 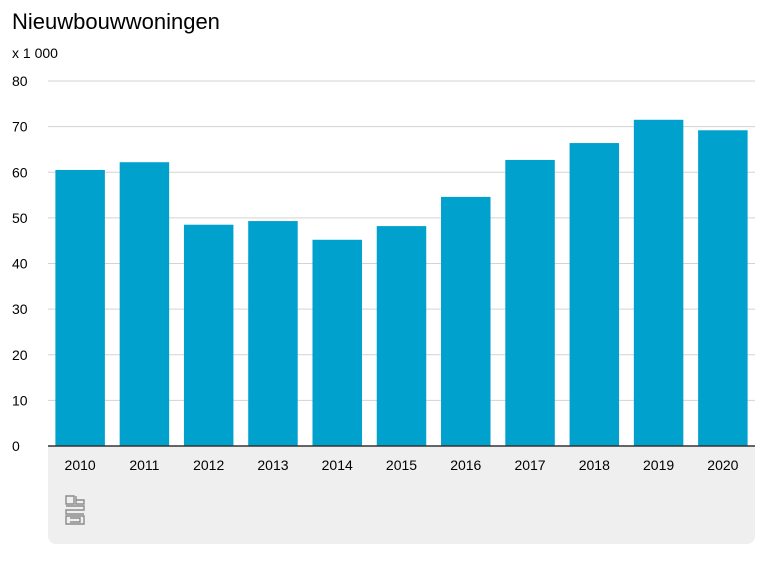 I want to click on chart-title: Nieuwbouwwoningen, so click(x=116, y=21).